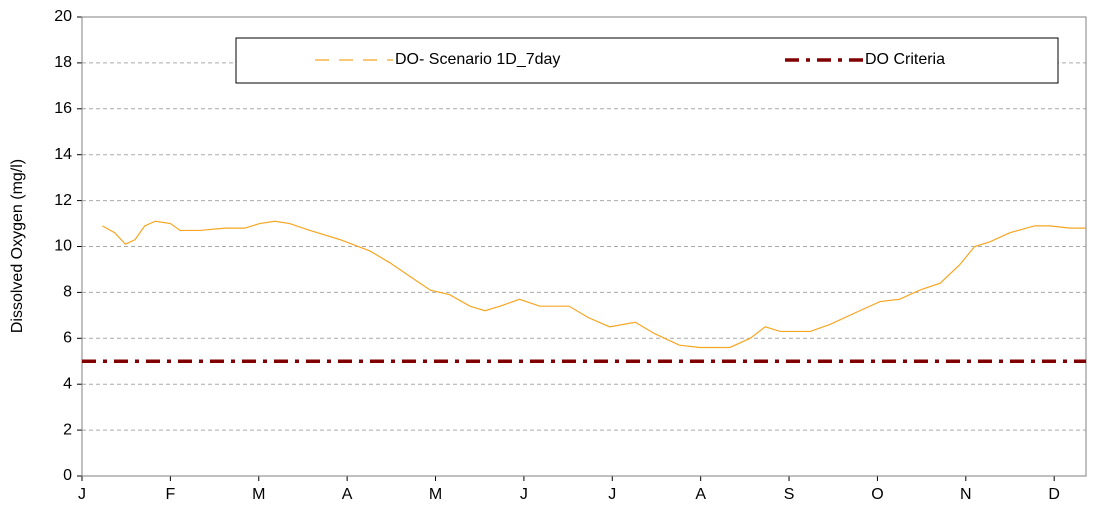  What do you see at coordinates (67, 475) in the screenshot?
I see `y-tick-label: 0` at bounding box center [67, 475].